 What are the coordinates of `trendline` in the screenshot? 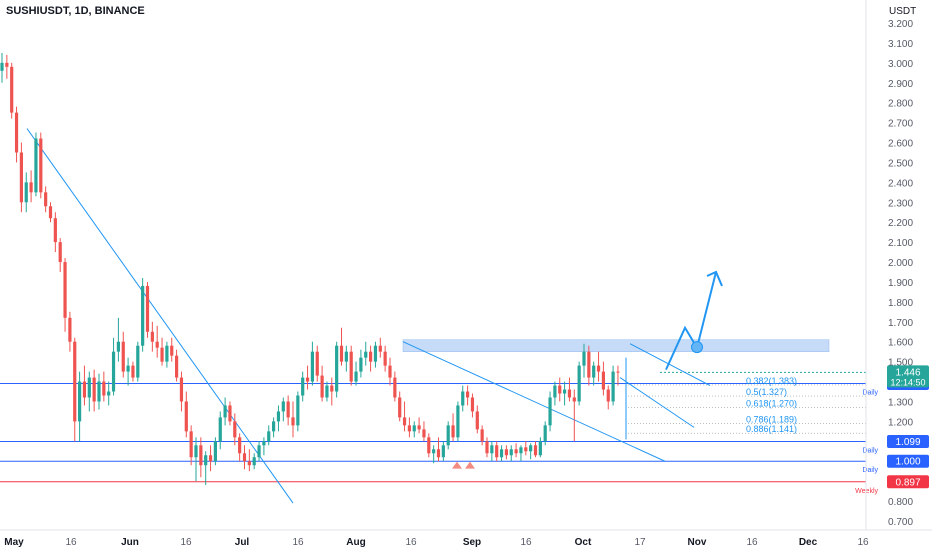 It's located at (657, 402).